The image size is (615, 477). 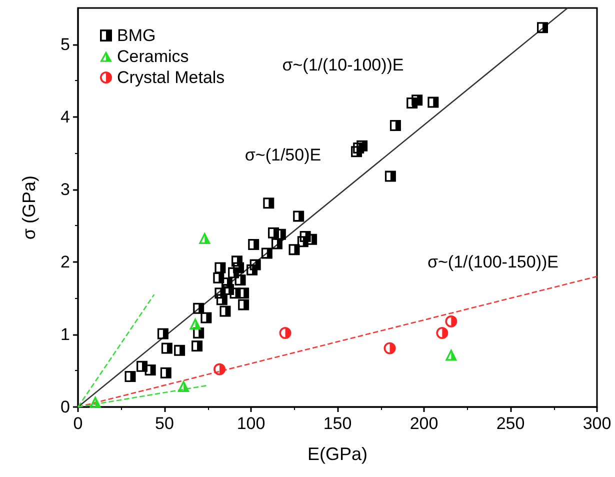 What do you see at coordinates (65, 189) in the screenshot?
I see `y-tick-label: 3` at bounding box center [65, 189].